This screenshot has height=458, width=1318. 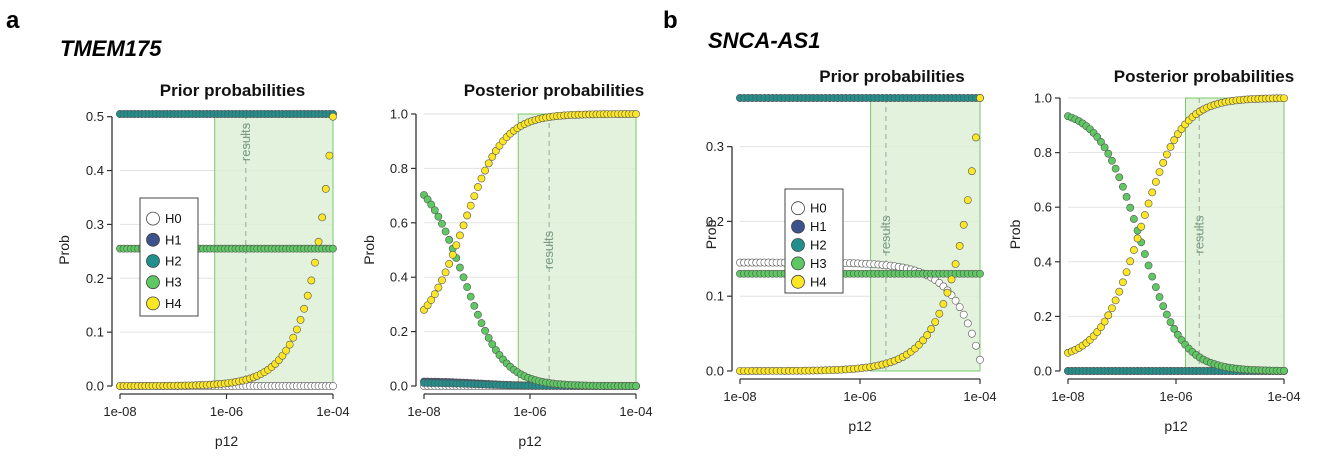 What do you see at coordinates (764, 40) in the screenshot?
I see `gene-title-b: SNCA-AS1` at bounding box center [764, 40].